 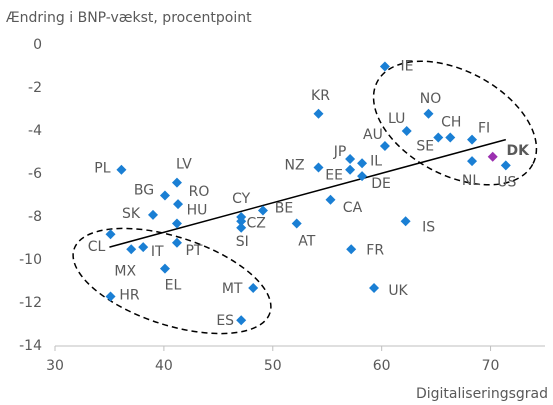 What do you see at coordinates (471, 181) in the screenshot?
I see `point-label: NL` at bounding box center [471, 181].